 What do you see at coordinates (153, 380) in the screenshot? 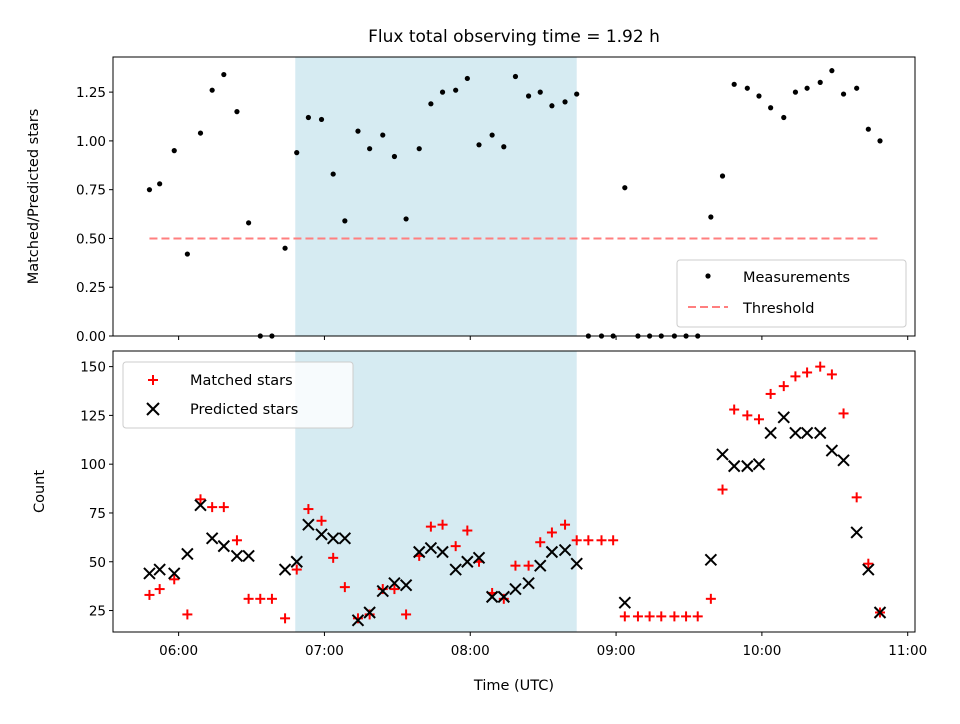
I see `legend-matched-marker` at bounding box center [153, 380].